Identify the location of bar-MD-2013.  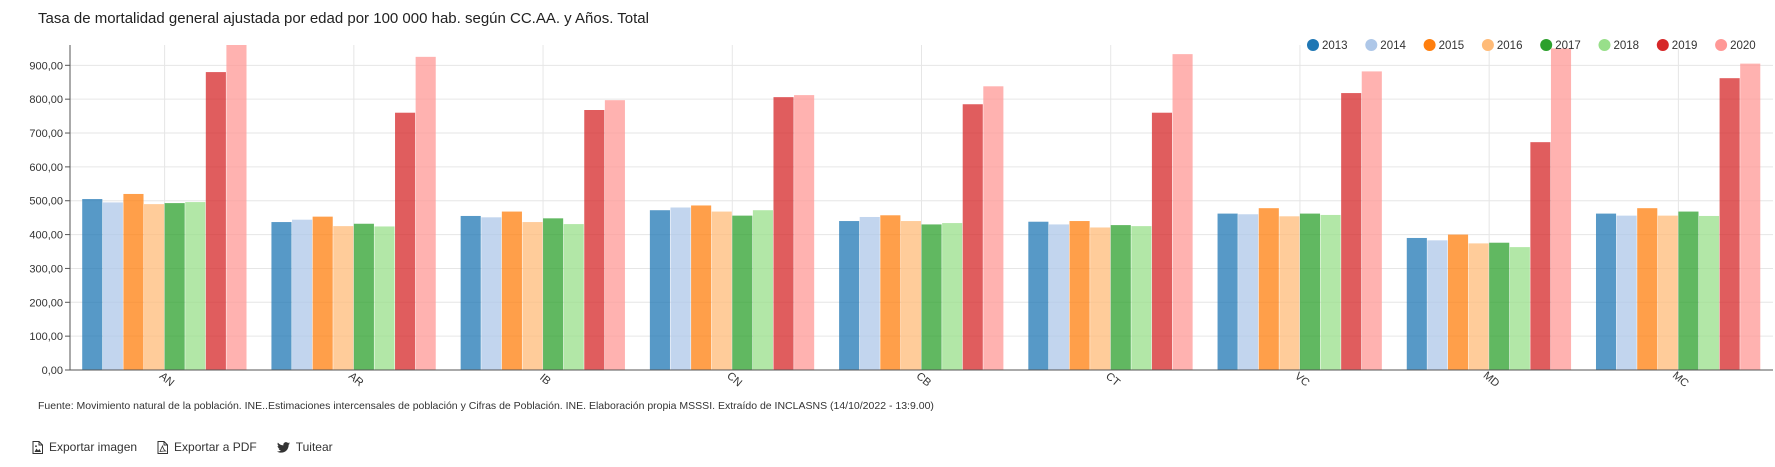
(1416, 303).